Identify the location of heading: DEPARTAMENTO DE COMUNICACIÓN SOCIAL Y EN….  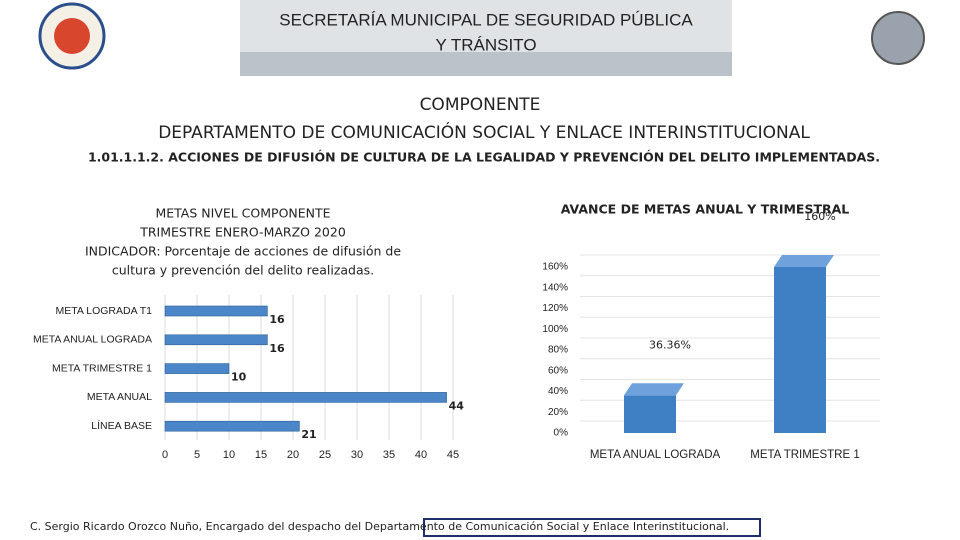
(484, 132).